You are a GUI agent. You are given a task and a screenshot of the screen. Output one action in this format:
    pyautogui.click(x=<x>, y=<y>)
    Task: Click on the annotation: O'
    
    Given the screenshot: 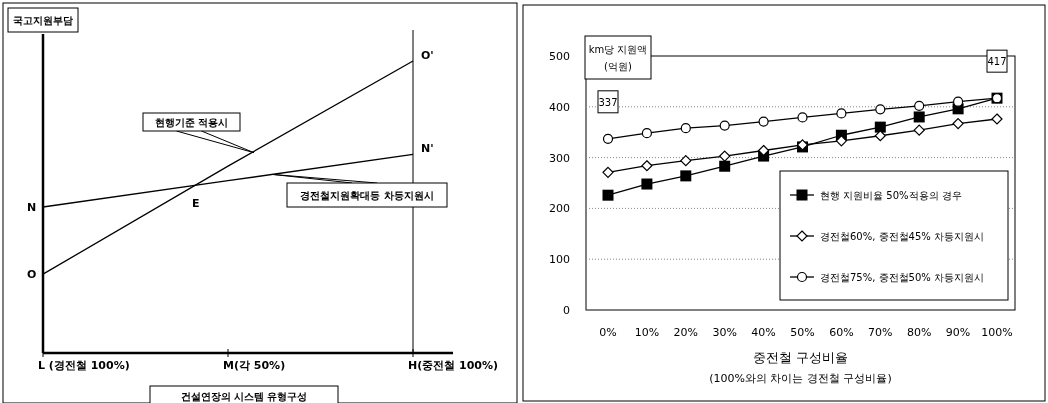 What is the action you would take?
    pyautogui.click(x=427, y=55)
    